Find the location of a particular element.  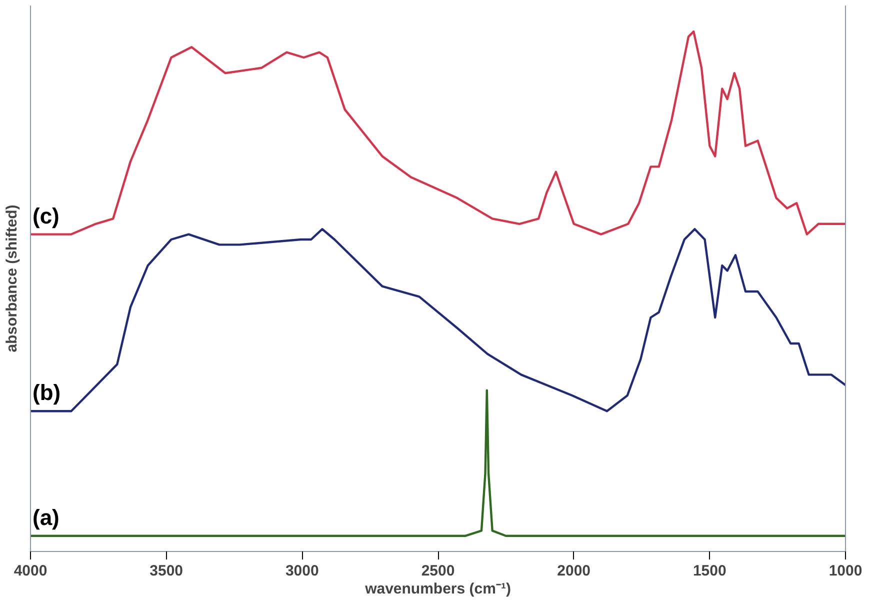

series-label: (b) is located at coordinates (46, 393).